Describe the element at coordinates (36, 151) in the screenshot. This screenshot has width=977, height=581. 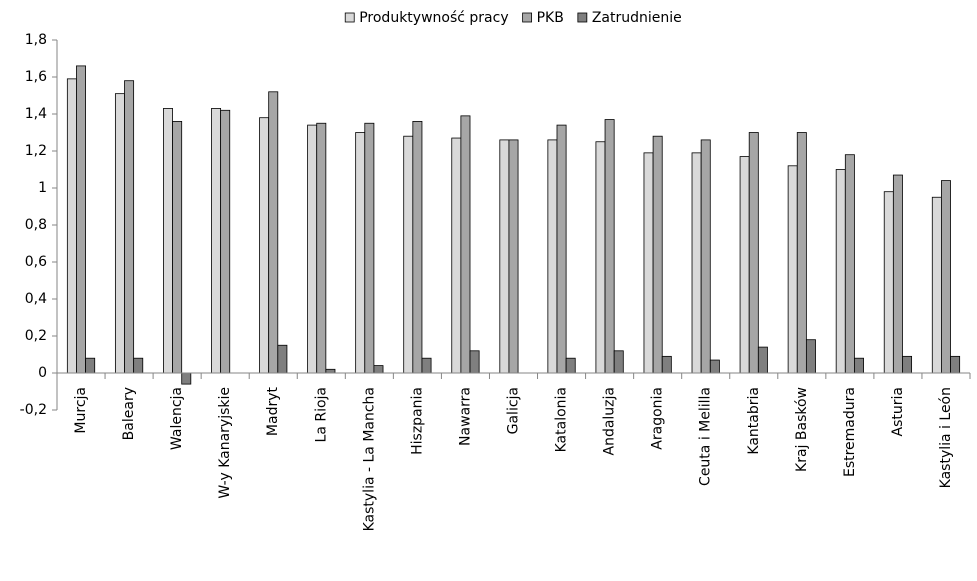
I see `y-tick-label: 1,2` at that location.